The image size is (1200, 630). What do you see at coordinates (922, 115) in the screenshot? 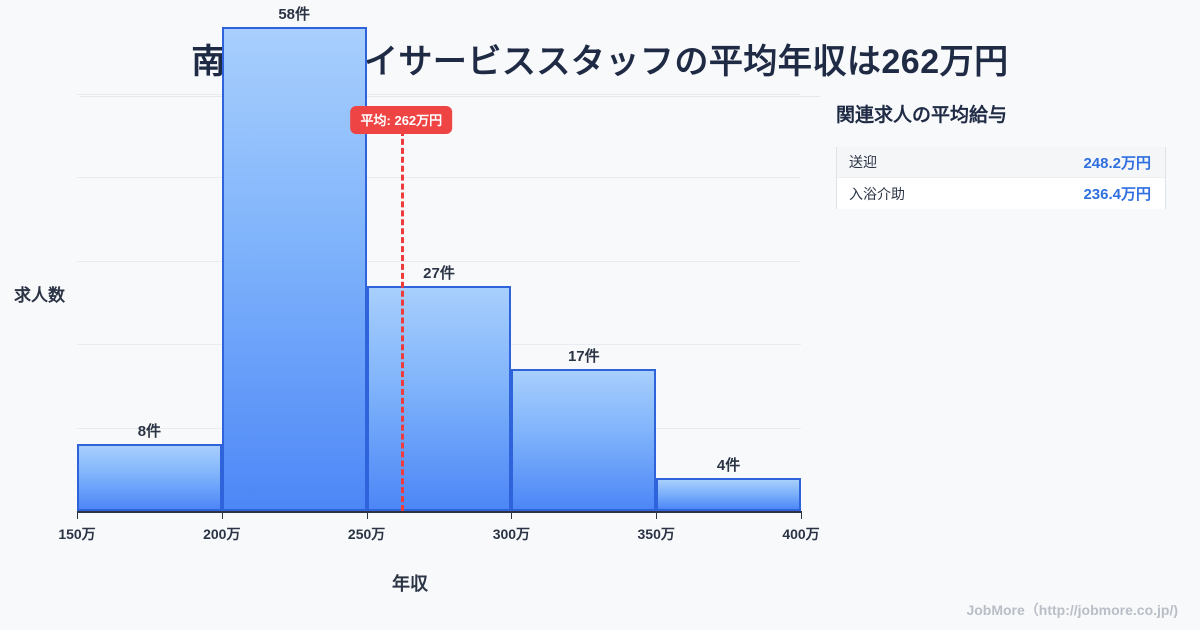
I see `related-salary-heading: 関連求人の平均給与` at bounding box center [922, 115].